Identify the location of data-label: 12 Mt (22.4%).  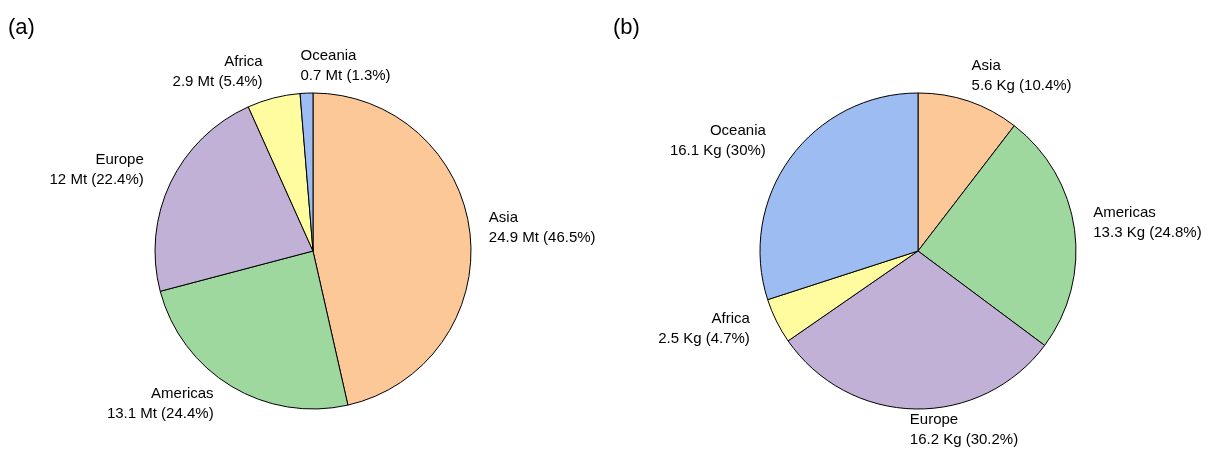
(96, 178).